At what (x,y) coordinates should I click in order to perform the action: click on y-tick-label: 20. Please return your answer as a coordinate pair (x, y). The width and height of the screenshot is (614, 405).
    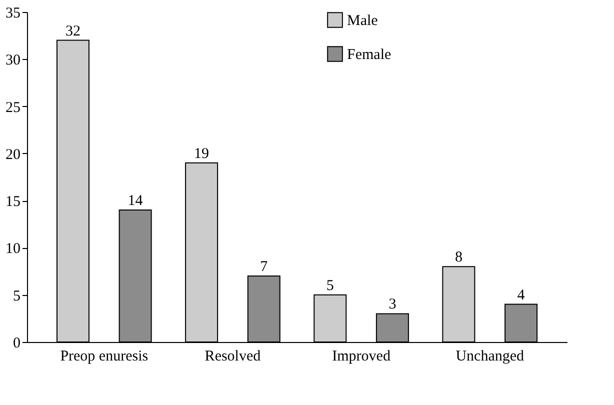
    Looking at the image, I should click on (13, 154).